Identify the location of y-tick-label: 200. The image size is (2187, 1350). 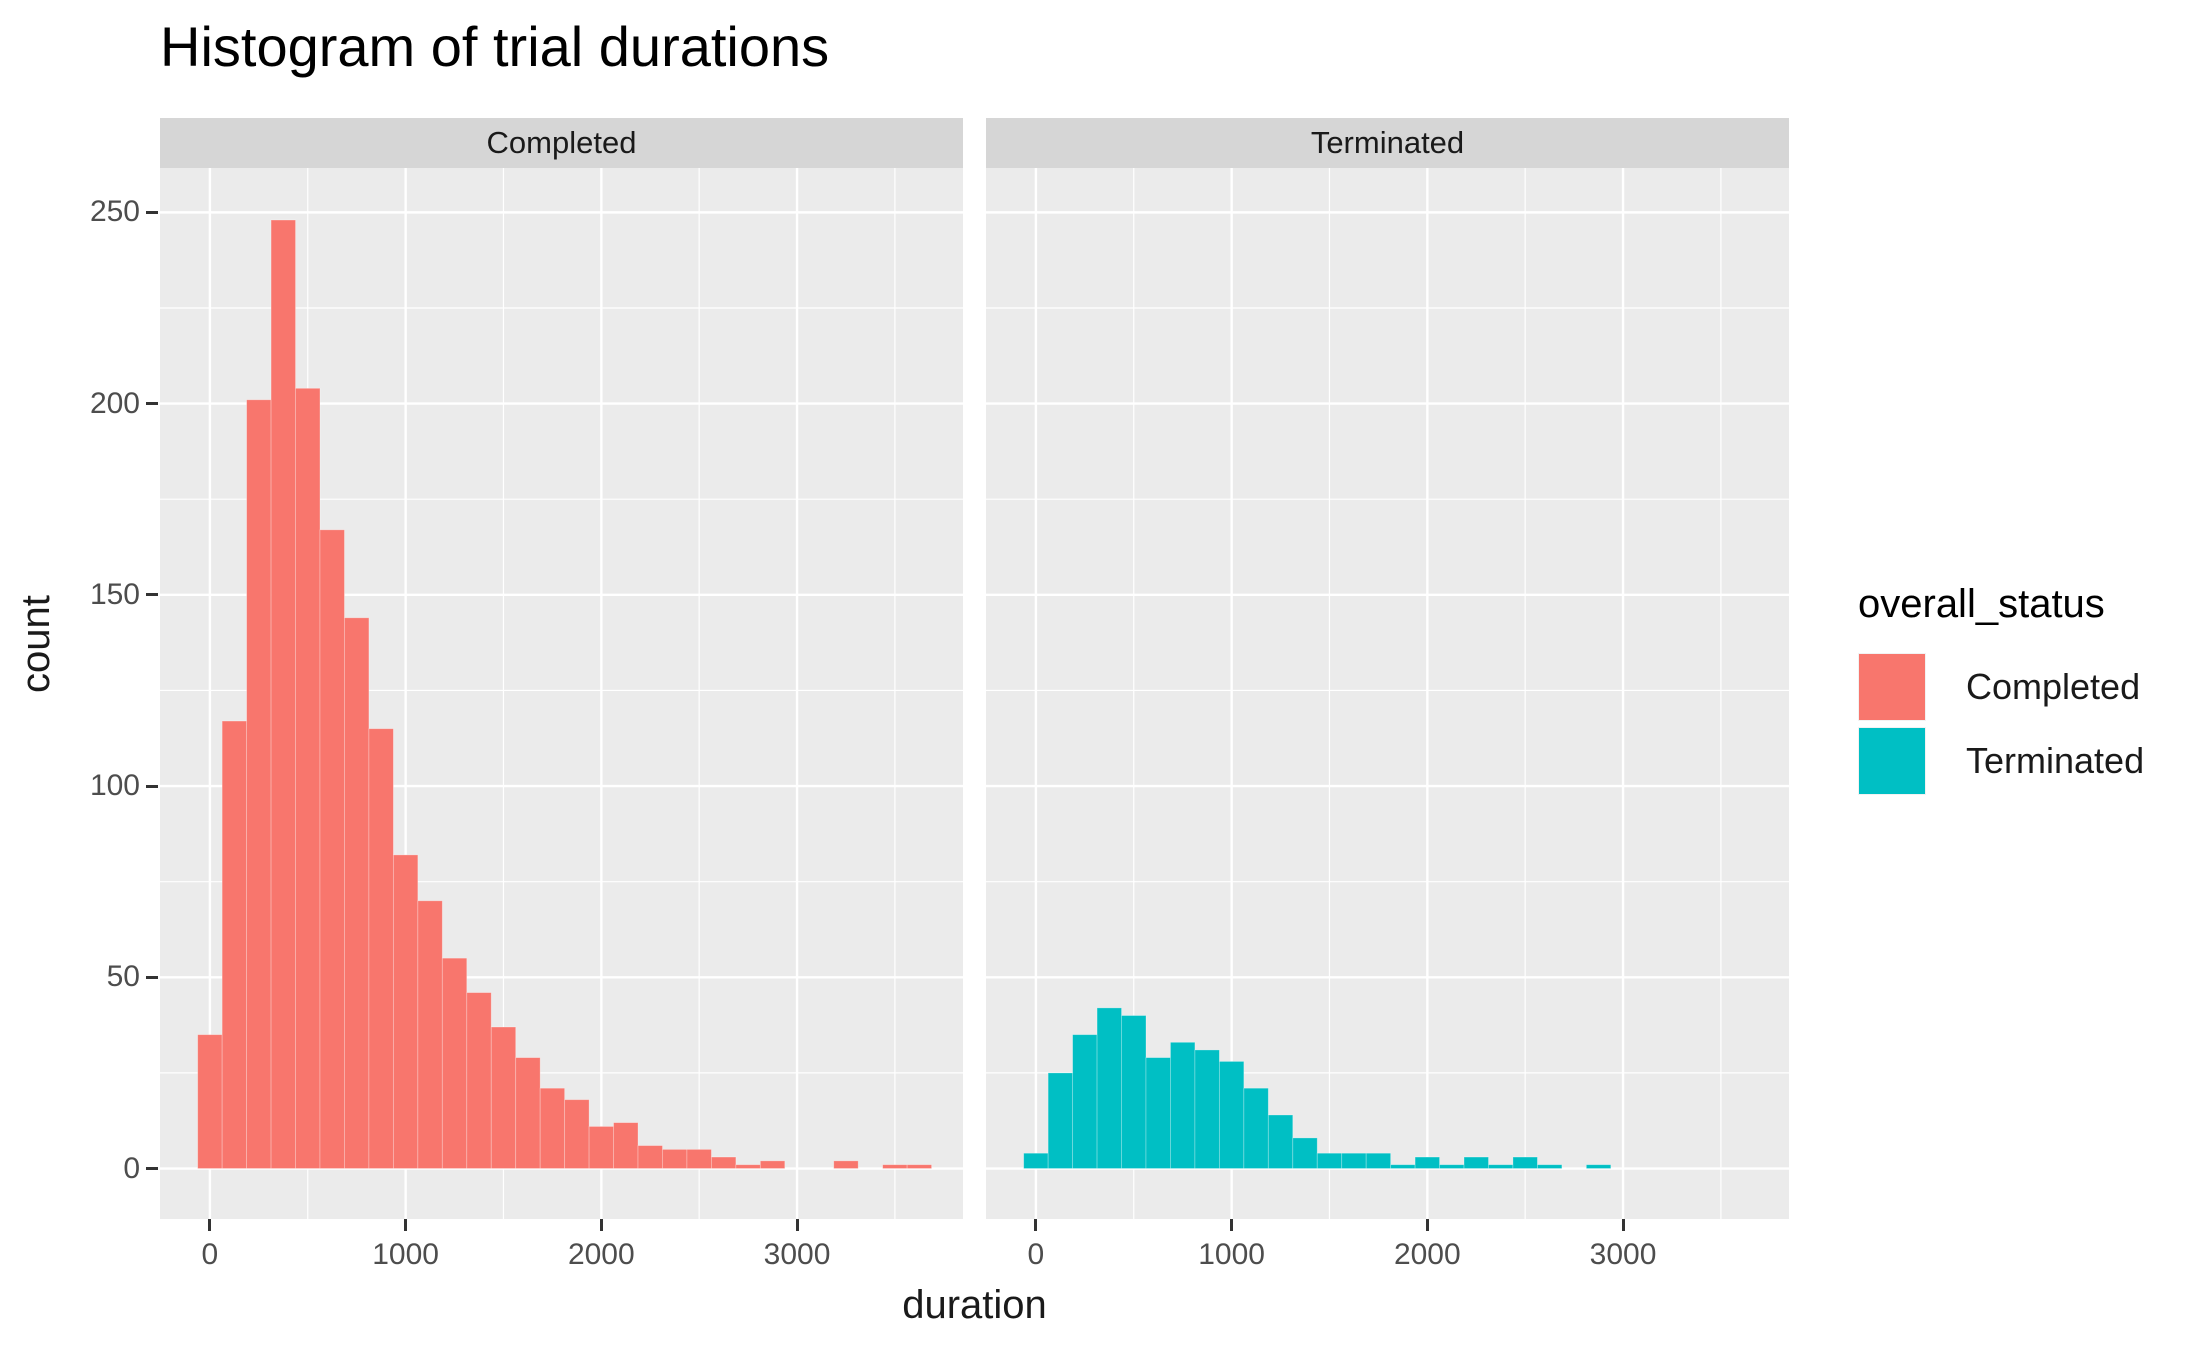
(114, 403).